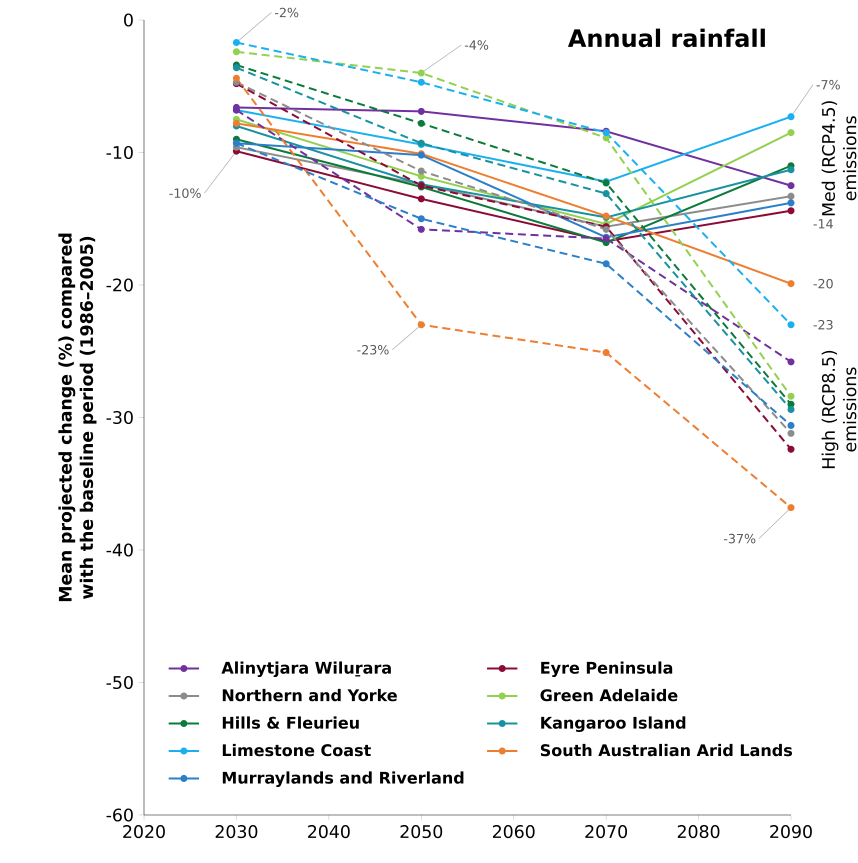  I want to click on legend-label: Hills & Fleurieu, so click(290, 722).